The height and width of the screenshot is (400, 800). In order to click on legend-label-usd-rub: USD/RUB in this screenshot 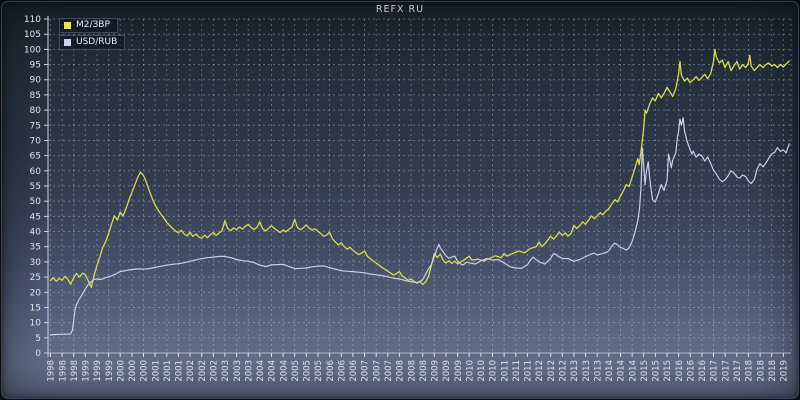, I will do `click(97, 42)`.